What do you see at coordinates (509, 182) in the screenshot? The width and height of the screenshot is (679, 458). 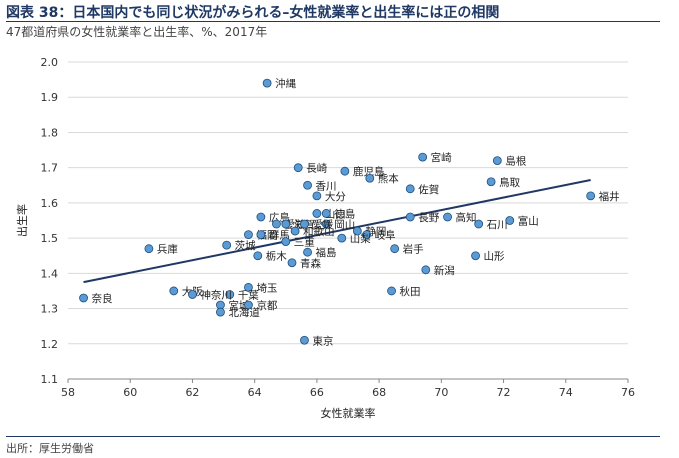 I see `data-point-label: 鳥取` at bounding box center [509, 182].